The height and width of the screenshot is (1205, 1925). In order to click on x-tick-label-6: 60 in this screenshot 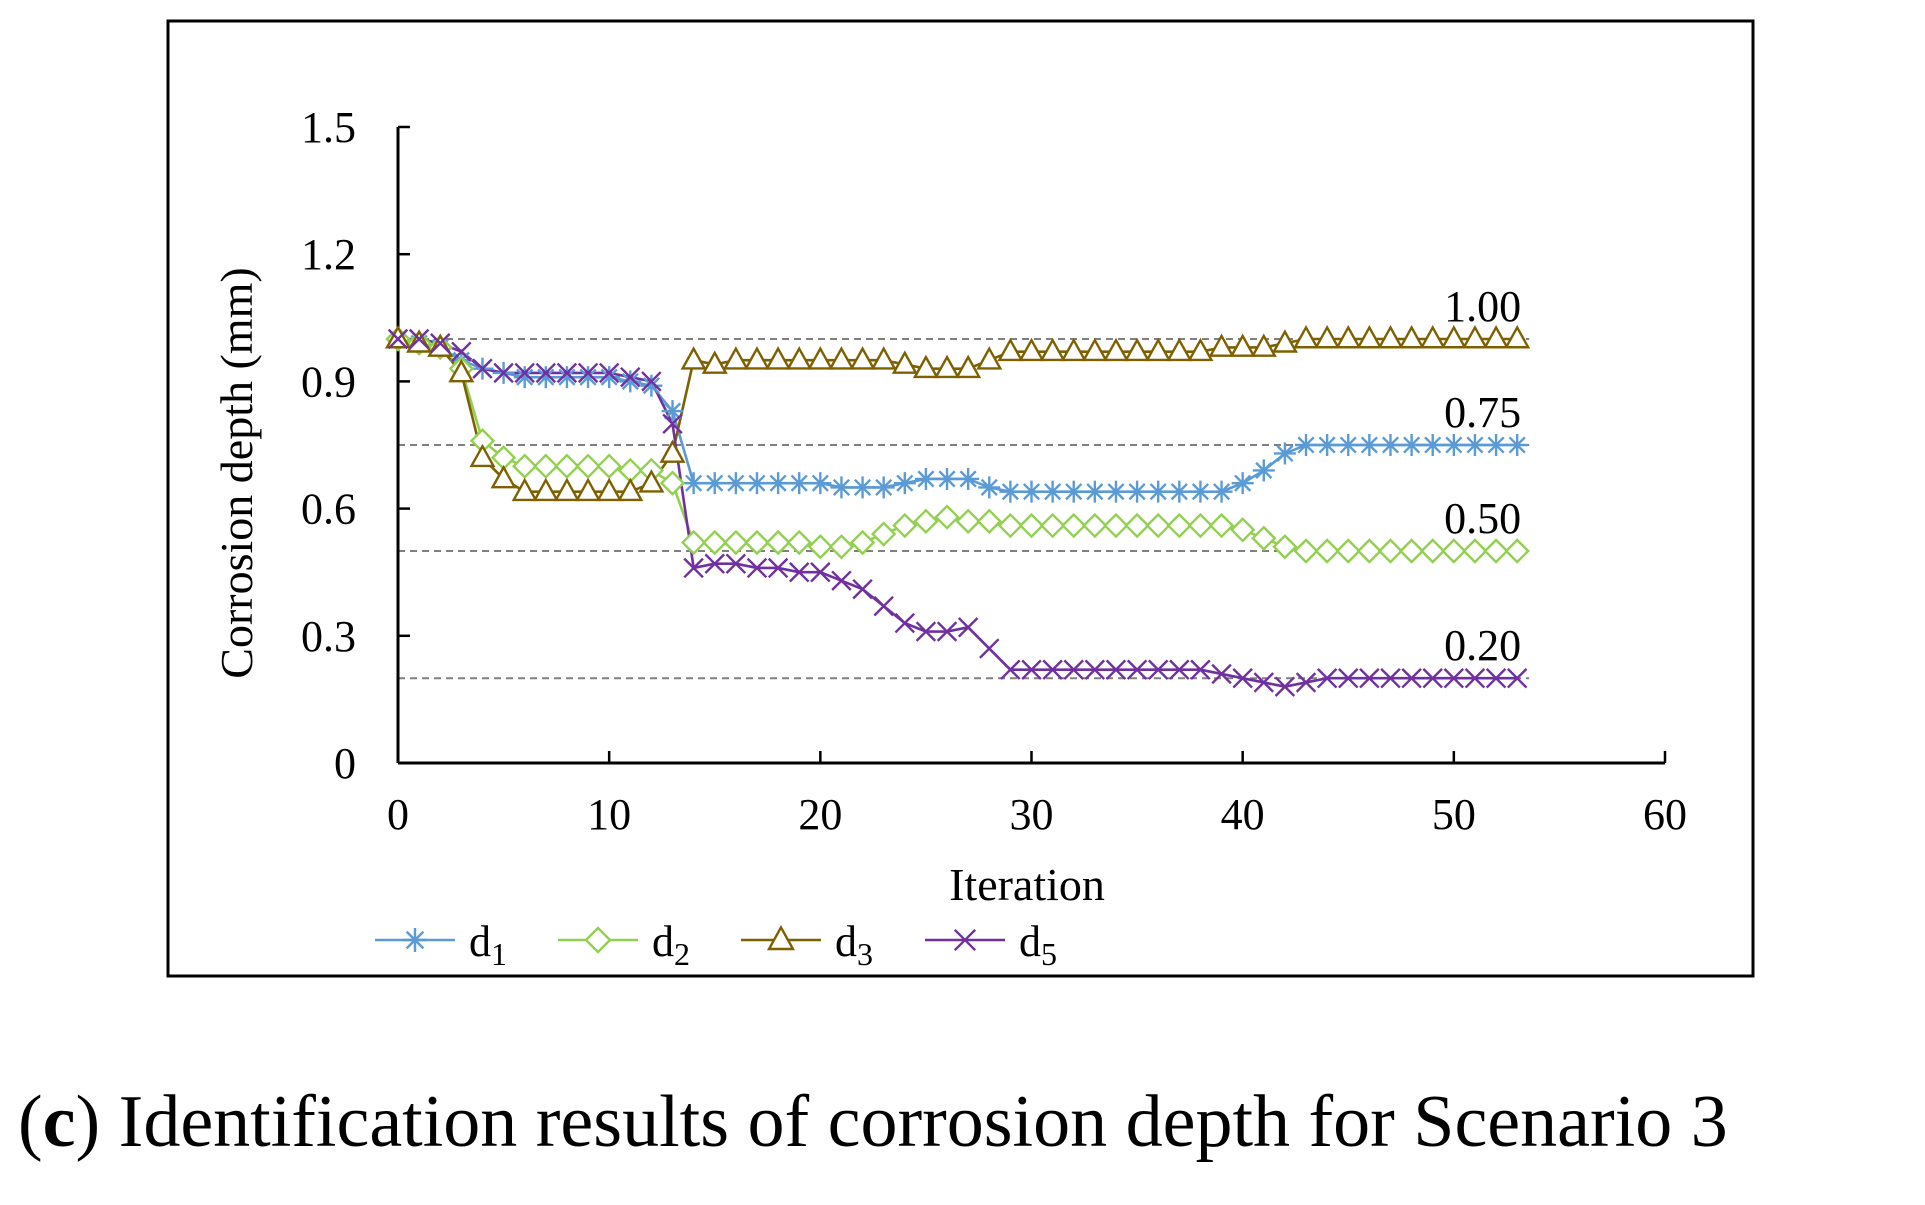, I will do `click(1665, 814)`.